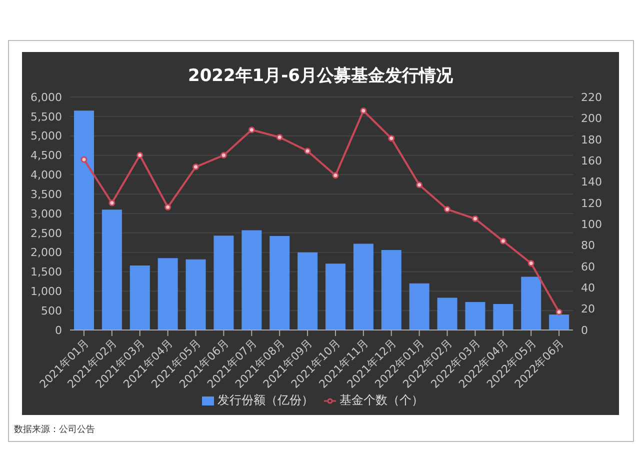  What do you see at coordinates (588, 309) in the screenshot?
I see `y2-tick-label: 20` at bounding box center [588, 309].